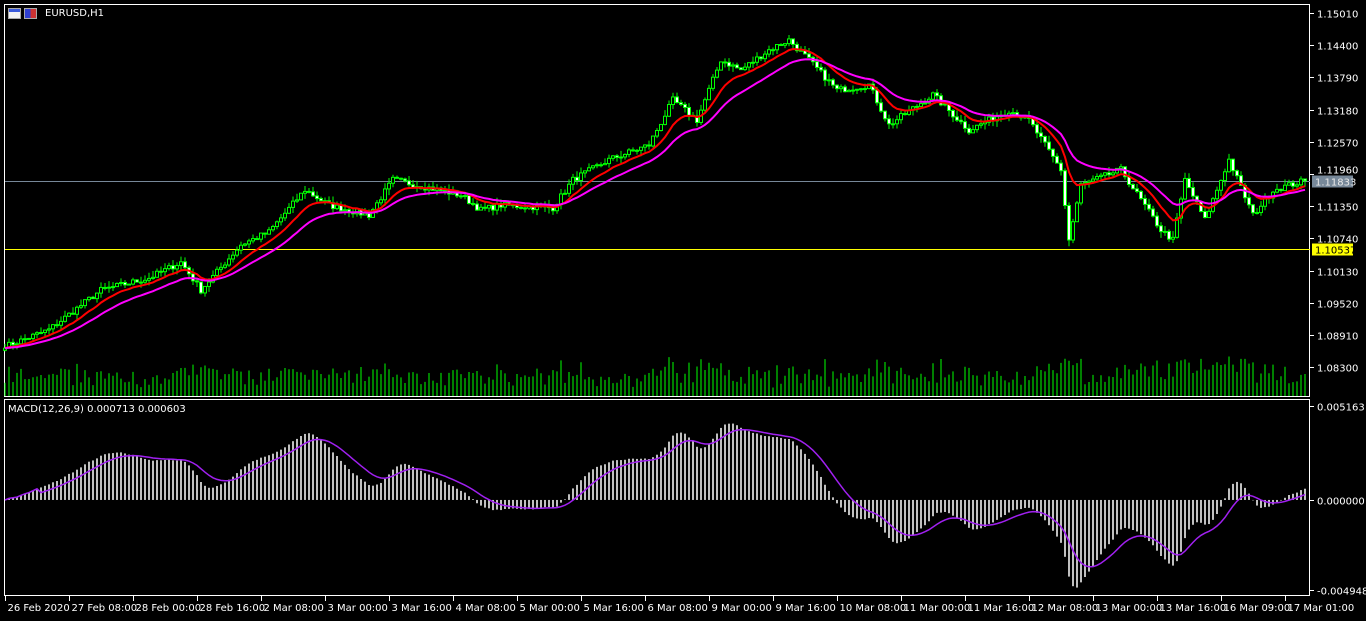 This screenshot has width=1366, height=621. I want to click on time-tick-label: 9 Mar 16:00, so click(806, 608).